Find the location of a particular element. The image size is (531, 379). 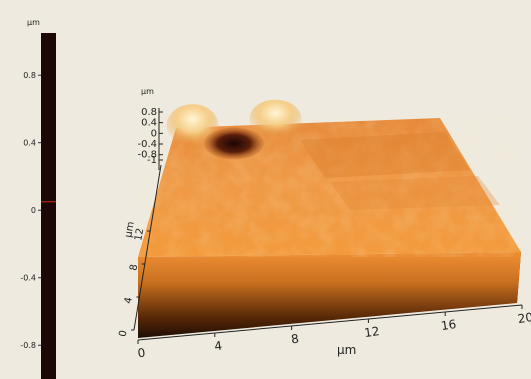

x-axis-tick-label: 4 is located at coordinates (218, 346).